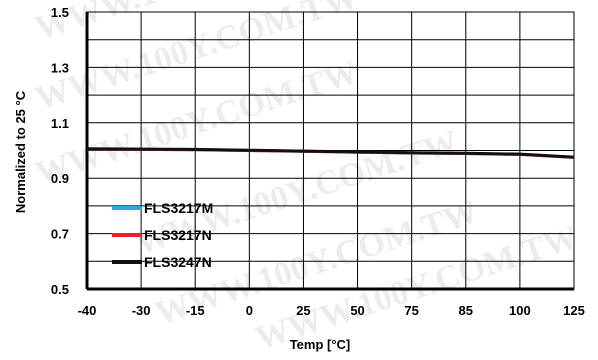 This screenshot has height=360, width=598. Describe the element at coordinates (60, 234) in the screenshot. I see `y-tick-label: 0.7` at that location.